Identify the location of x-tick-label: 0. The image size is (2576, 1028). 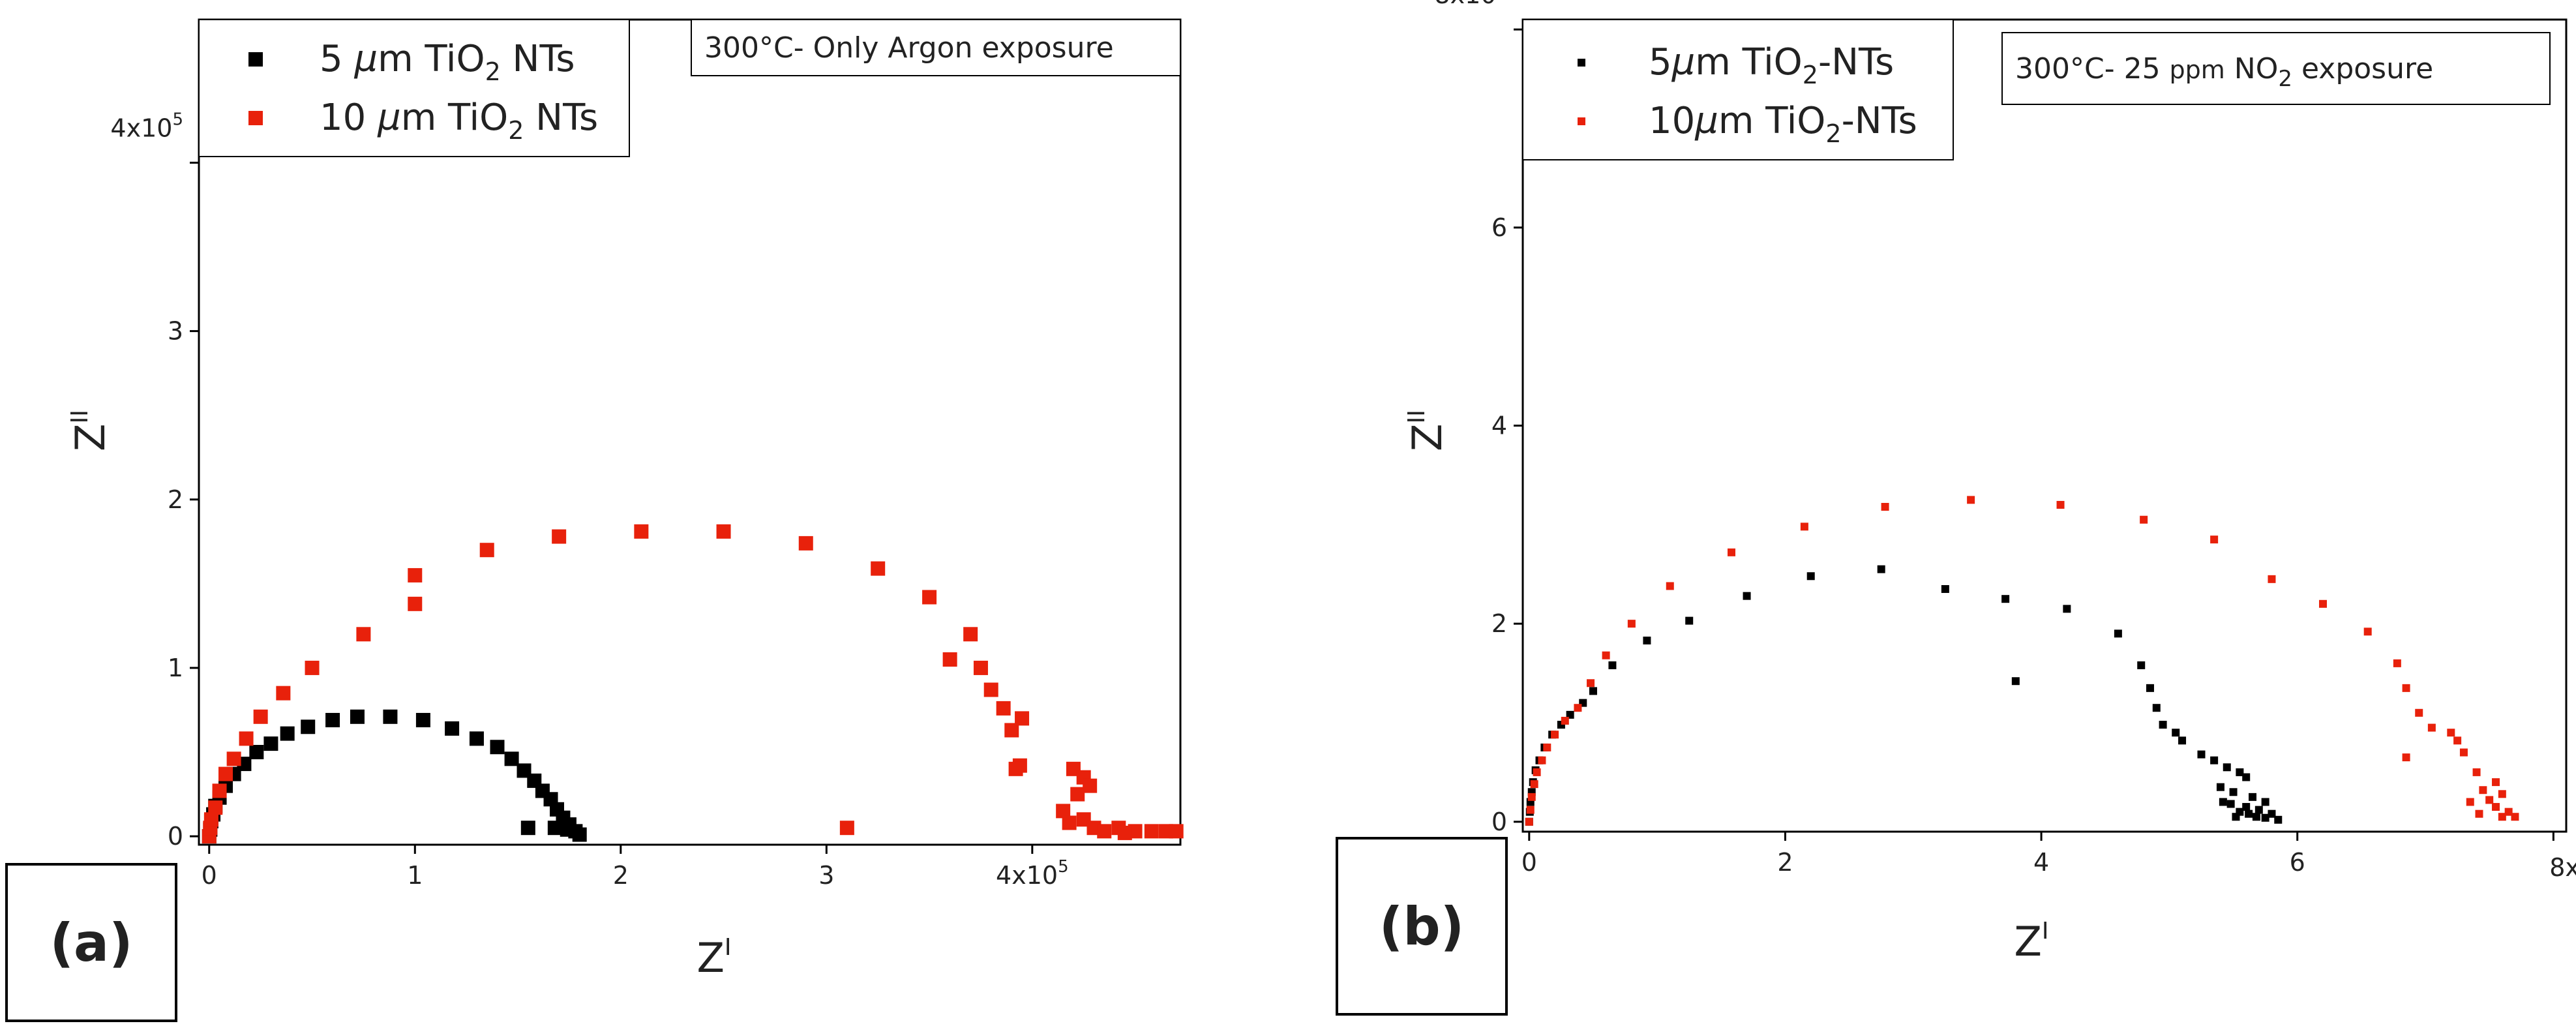
(1529, 862).